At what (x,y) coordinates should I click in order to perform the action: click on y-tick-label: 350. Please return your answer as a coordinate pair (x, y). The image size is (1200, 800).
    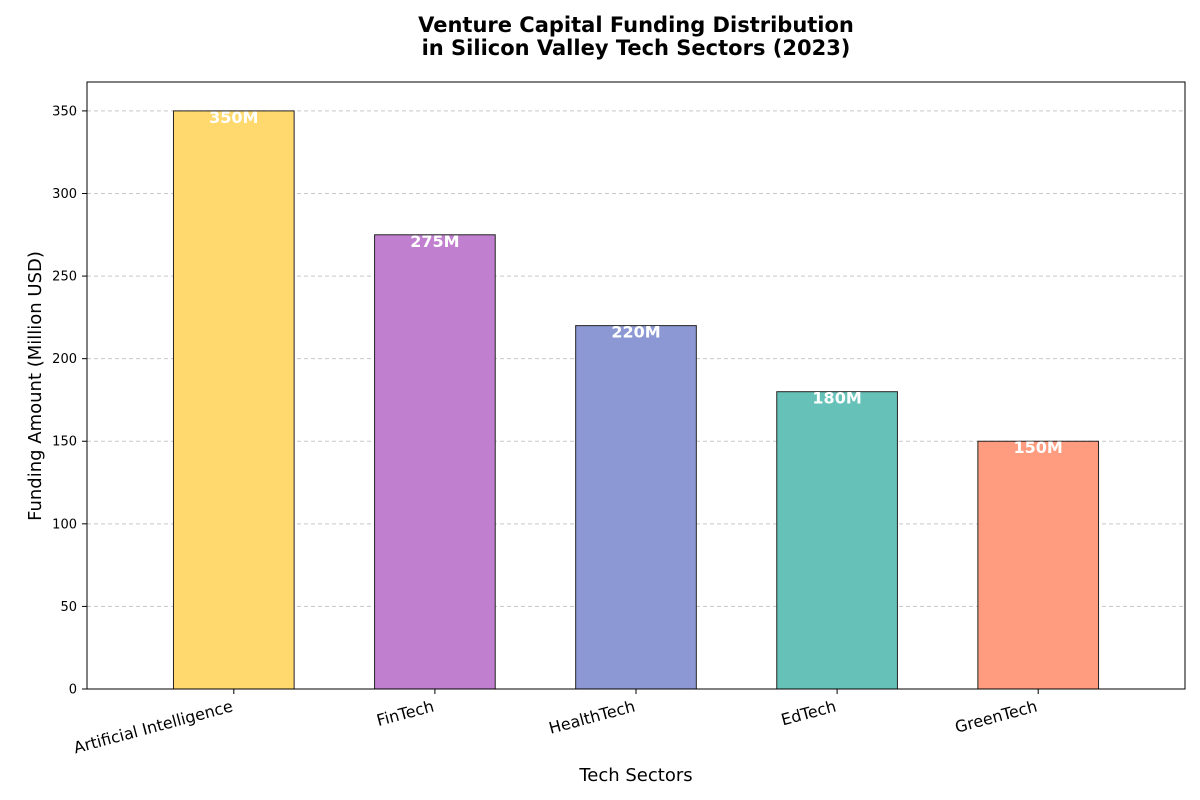
    Looking at the image, I should click on (64, 111).